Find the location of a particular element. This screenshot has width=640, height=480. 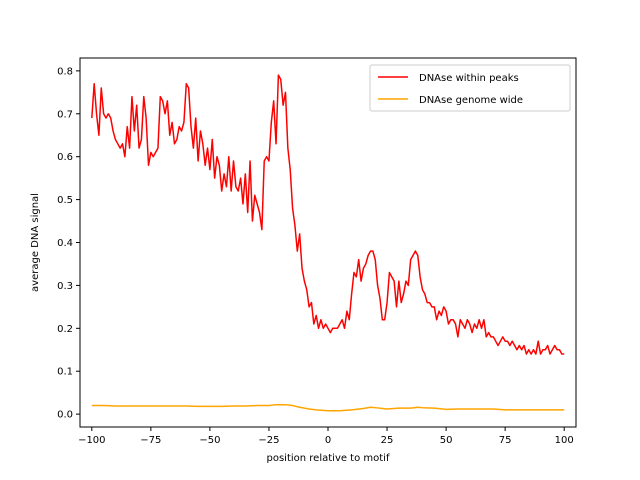

x-axis-label: position relative to motif is located at coordinates (328, 458).